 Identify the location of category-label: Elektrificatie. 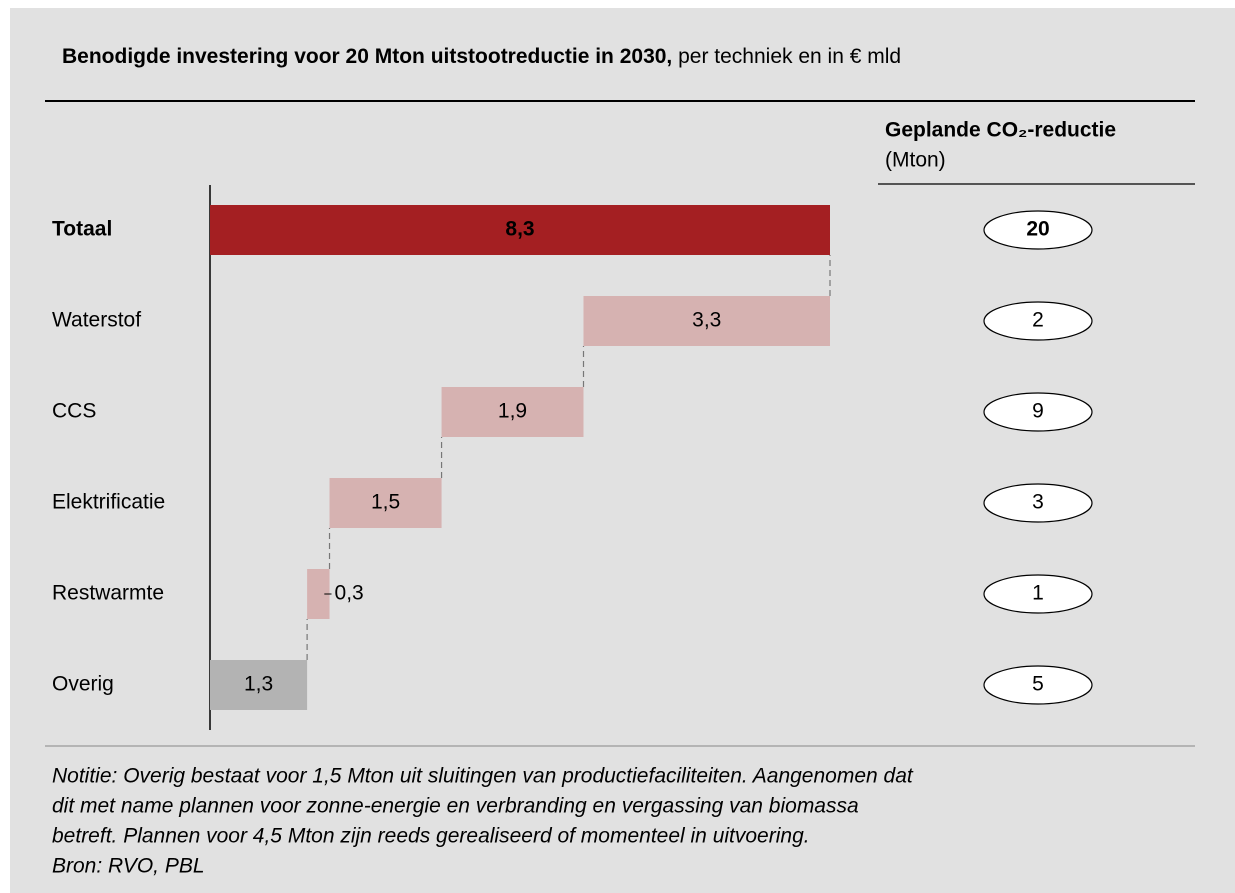
(108, 502).